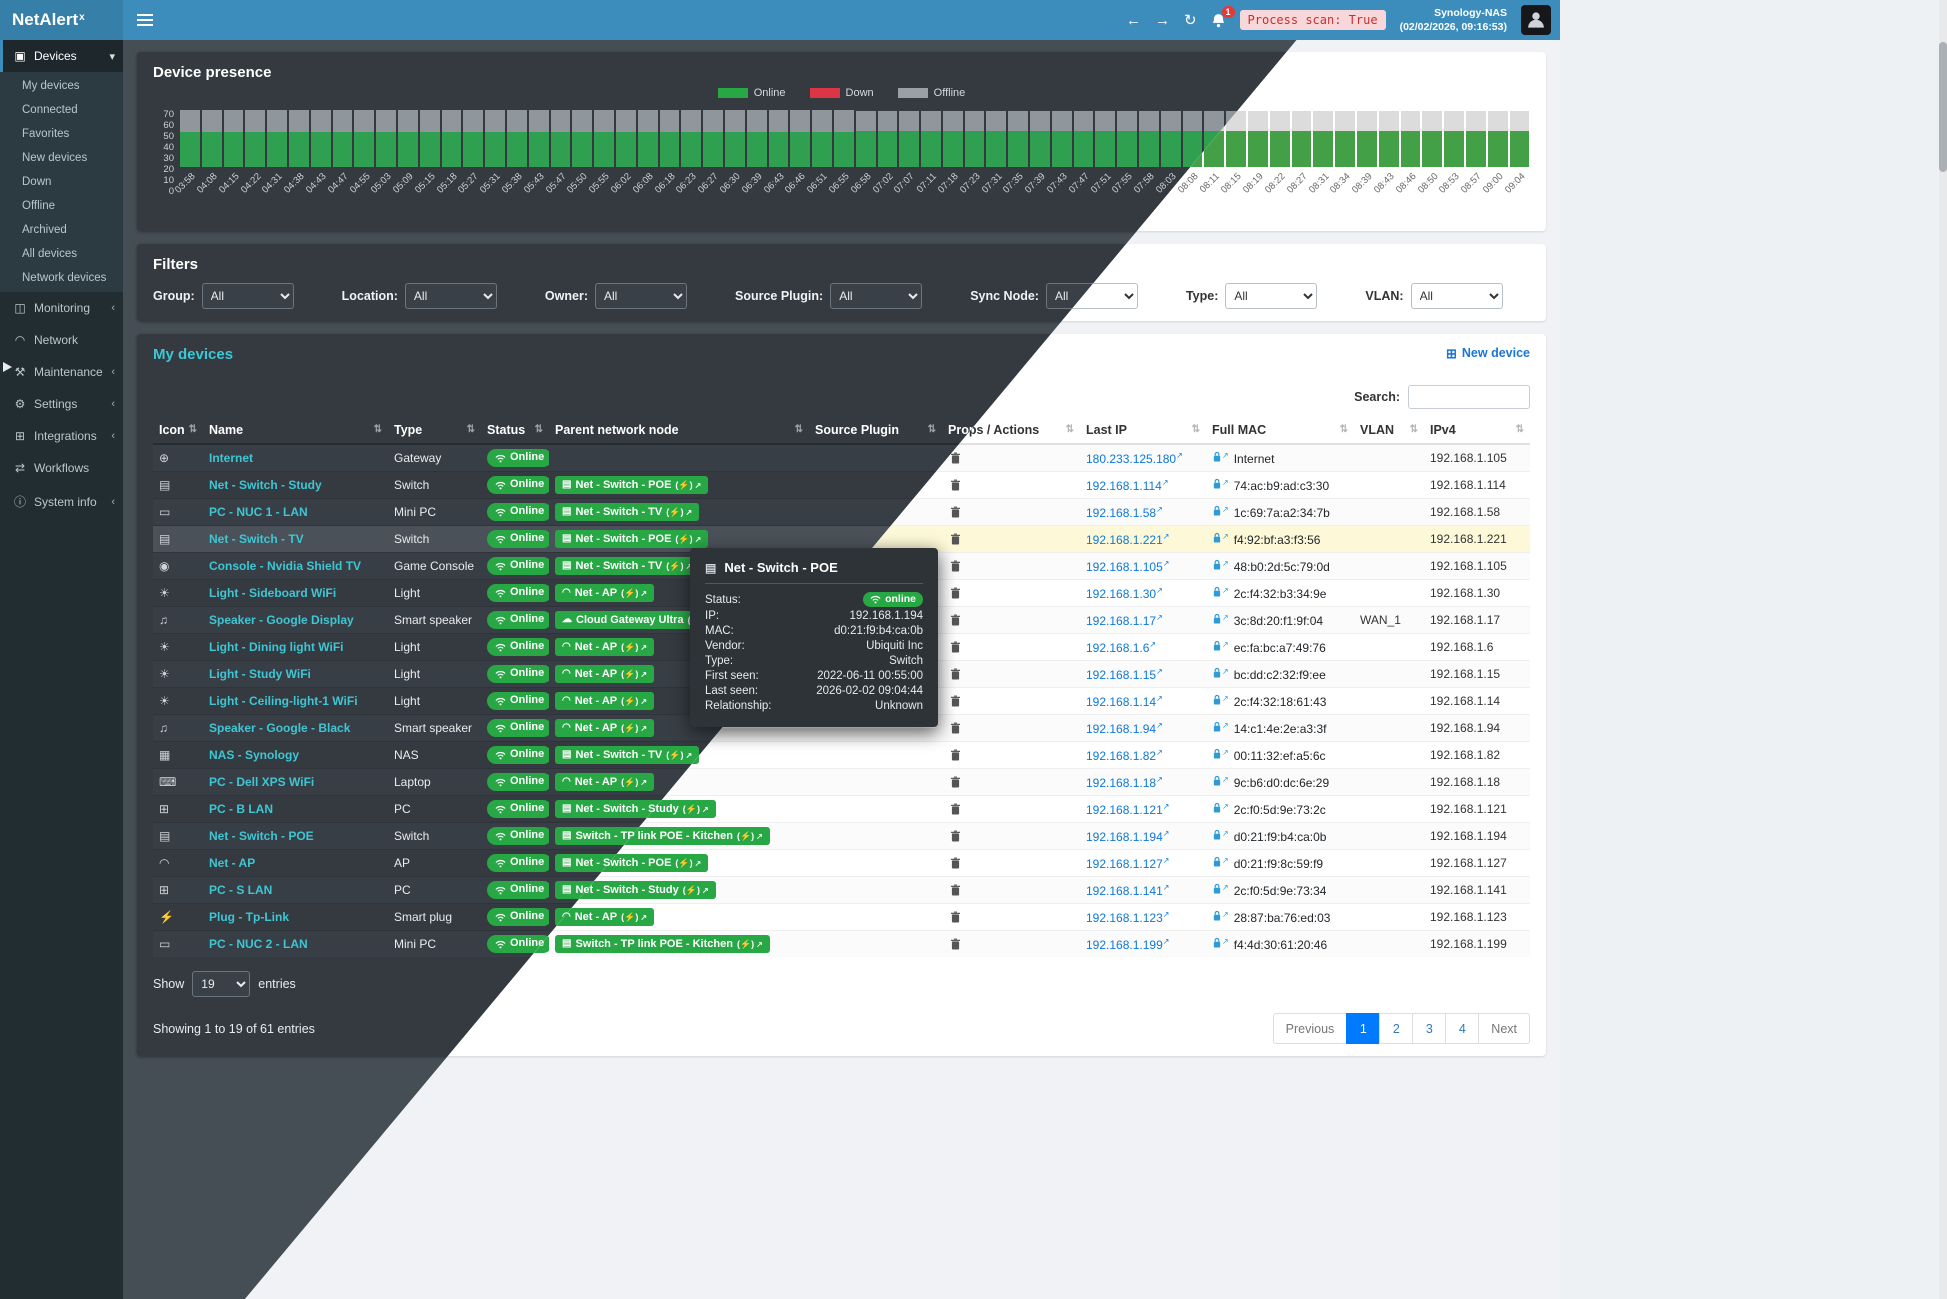 The height and width of the screenshot is (1299, 1947). Describe the element at coordinates (261, 836) in the screenshot. I see `device-name-link: Net - Switch - POE` at that location.